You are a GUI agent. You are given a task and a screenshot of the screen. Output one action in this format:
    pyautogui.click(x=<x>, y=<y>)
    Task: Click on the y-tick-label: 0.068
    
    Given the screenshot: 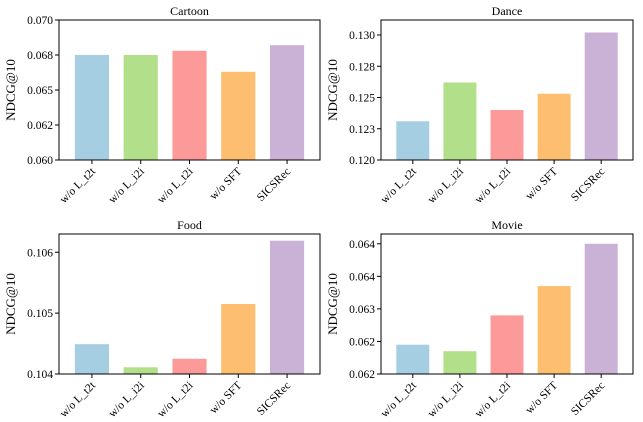 What is the action you would take?
    pyautogui.click(x=40, y=56)
    